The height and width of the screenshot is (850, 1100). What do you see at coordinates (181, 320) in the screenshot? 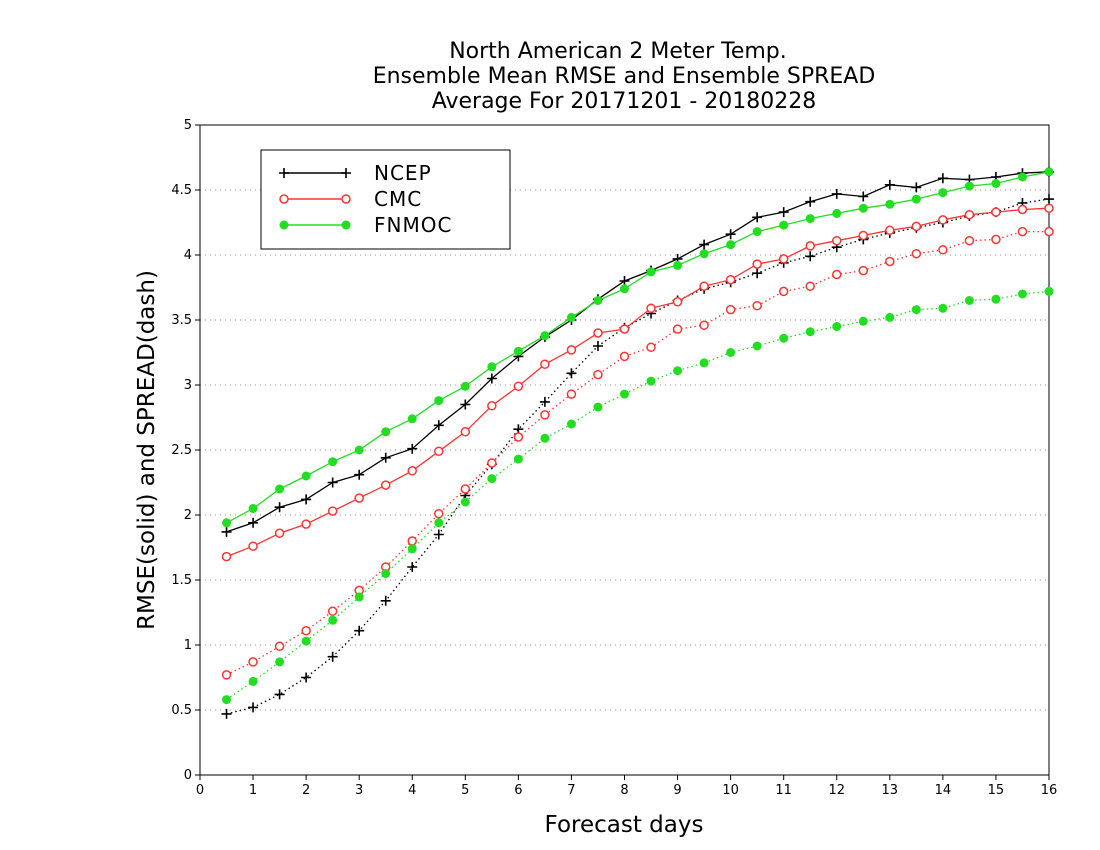
I see `y-tick-label: 3.5` at bounding box center [181, 320].